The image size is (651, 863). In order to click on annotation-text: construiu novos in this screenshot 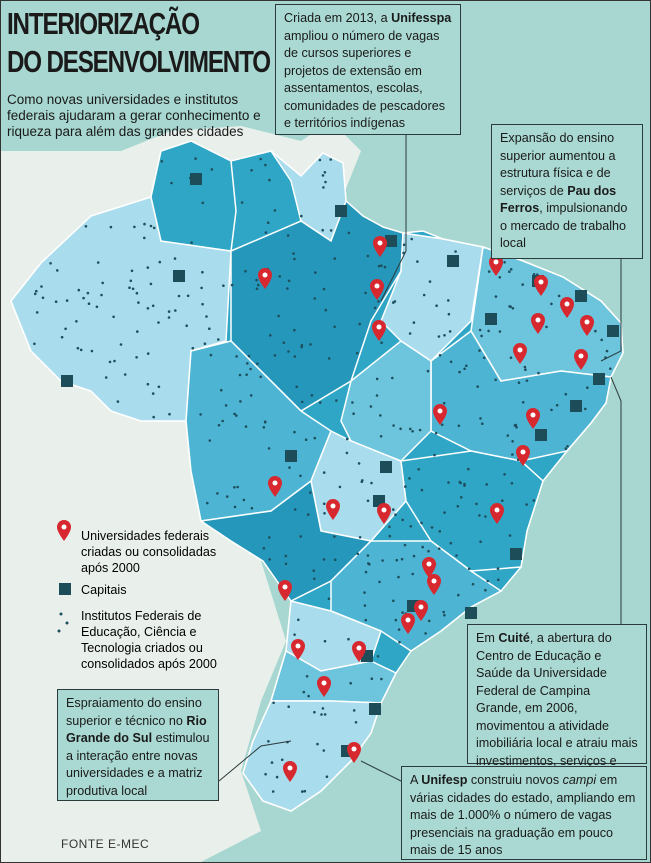, I will do `click(515, 780)`.